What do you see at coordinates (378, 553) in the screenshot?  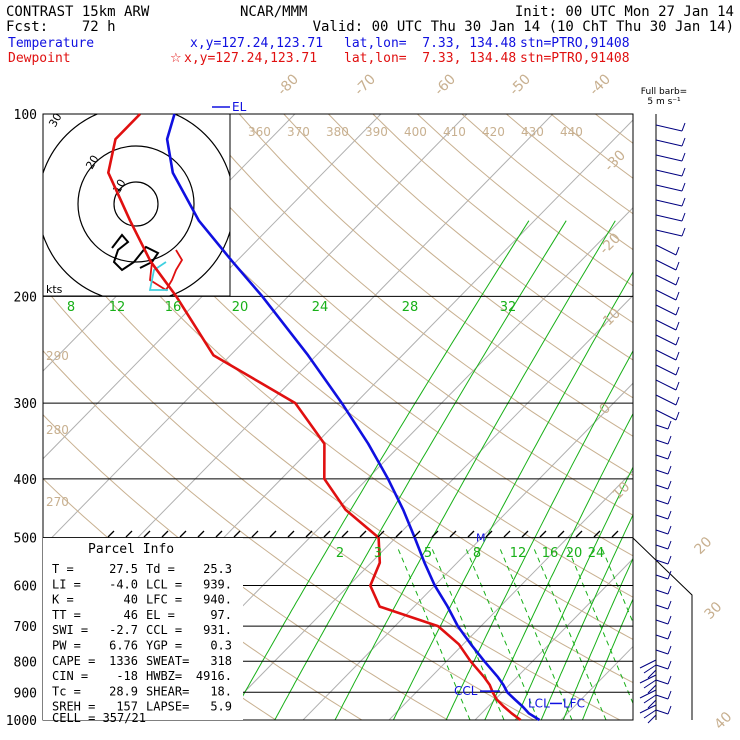 I see `mixing-ratio-label-lower: 3` at bounding box center [378, 553].